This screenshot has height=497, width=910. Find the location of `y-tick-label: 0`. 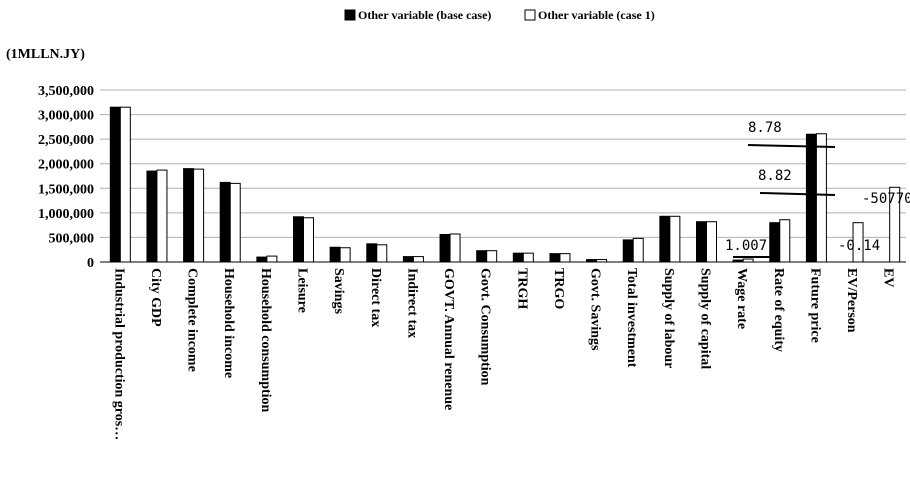

y-tick-label: 0 is located at coordinates (90, 263).